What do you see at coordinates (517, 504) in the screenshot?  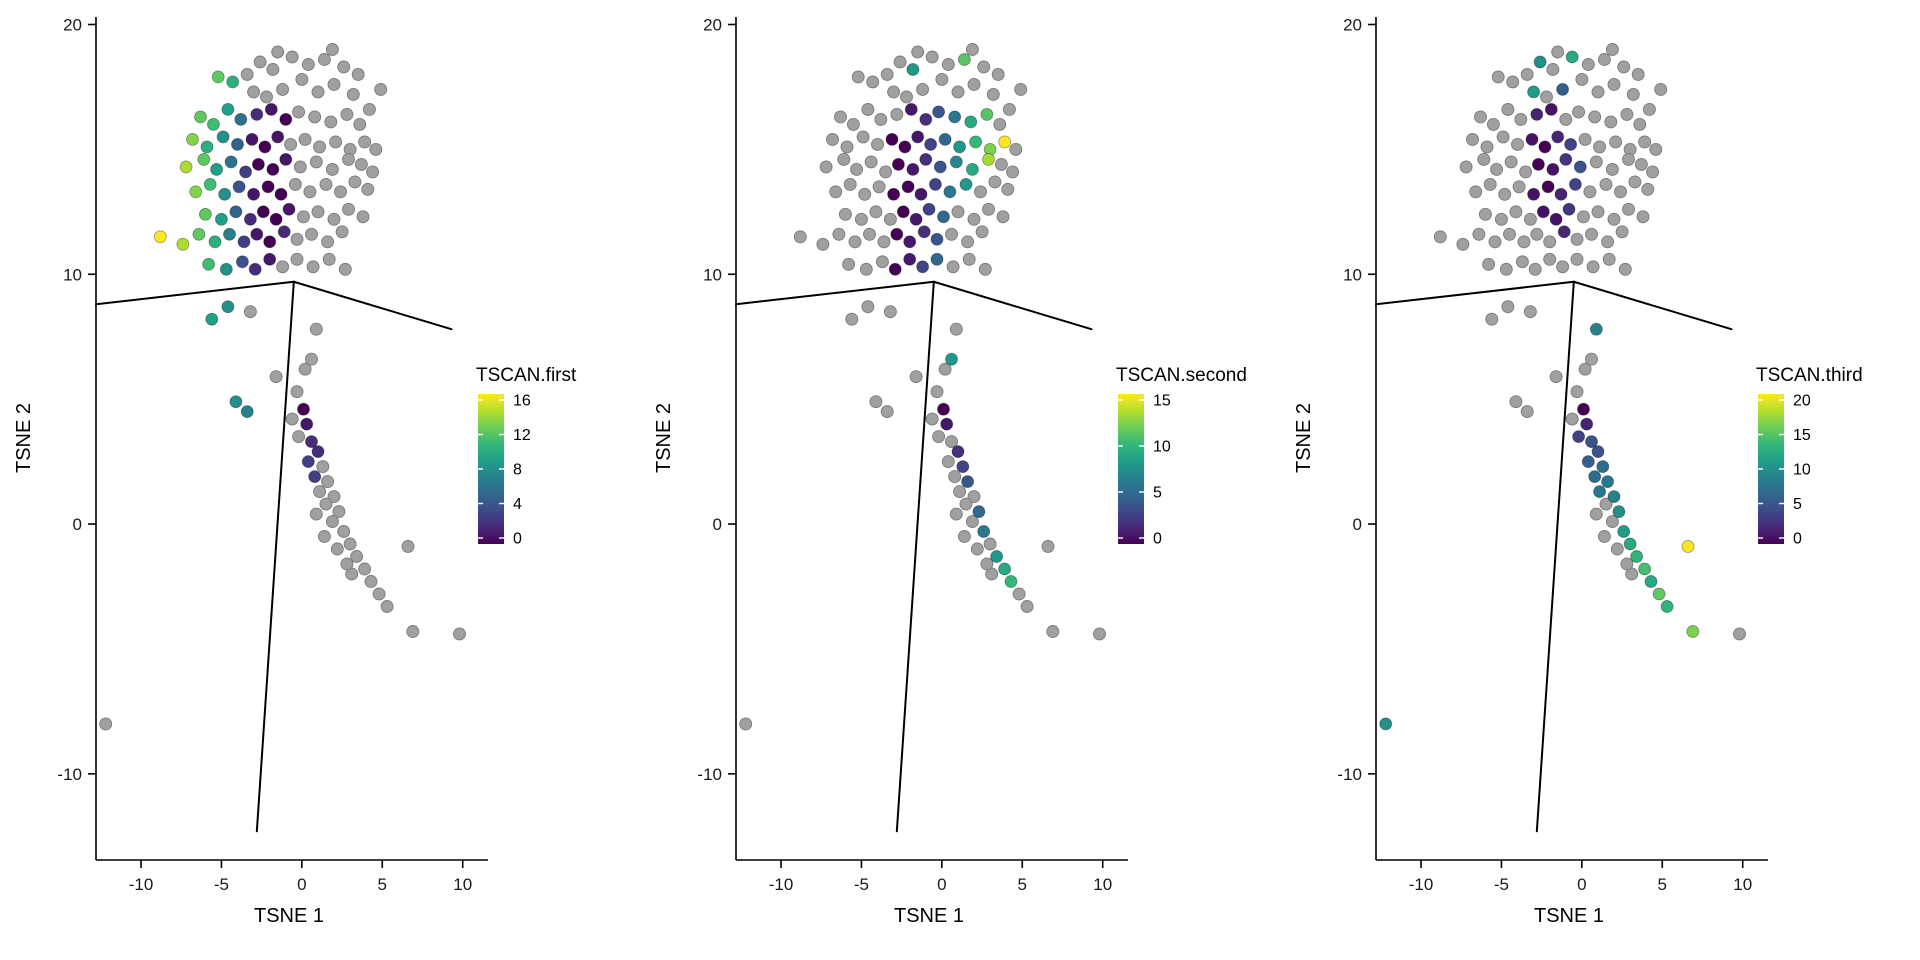 I see `svg-text: 4` at bounding box center [517, 504].